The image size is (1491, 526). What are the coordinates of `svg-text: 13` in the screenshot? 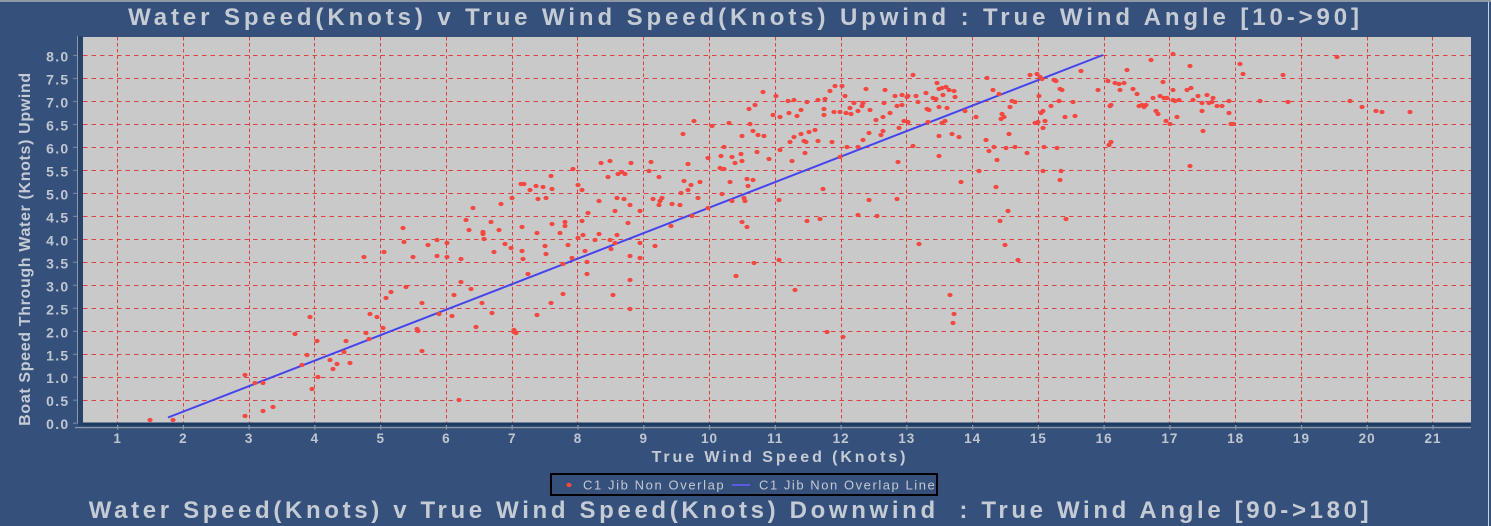 It's located at (906, 438).